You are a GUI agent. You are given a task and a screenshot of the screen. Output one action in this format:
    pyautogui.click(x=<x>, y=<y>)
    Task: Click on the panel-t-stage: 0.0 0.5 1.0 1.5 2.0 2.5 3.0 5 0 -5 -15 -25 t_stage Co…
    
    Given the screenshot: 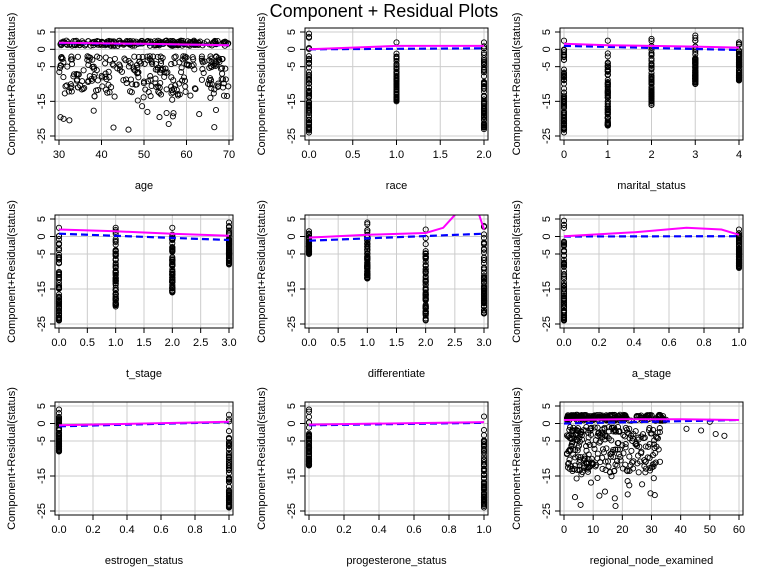 What is the action you would take?
    pyautogui.click(x=121, y=290)
    